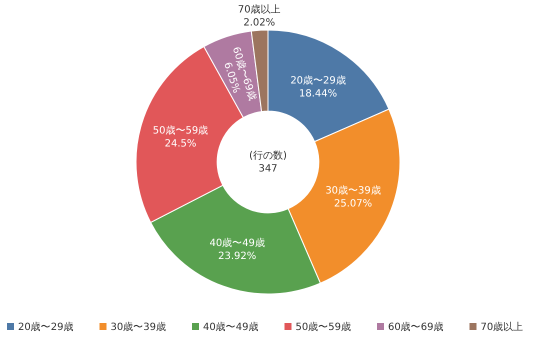 This screenshot has height=345, width=536. I want to click on slice-label: 40歳〜49歳, so click(237, 243).